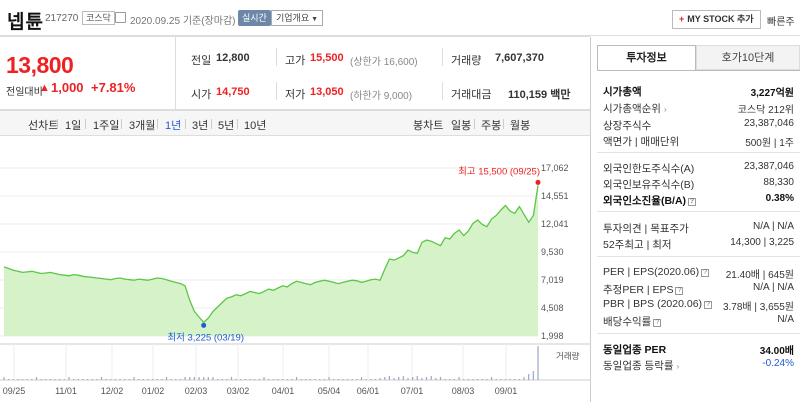 The image size is (800, 402). What do you see at coordinates (112, 391) in the screenshot?
I see `x-tick-label: 12/02` at bounding box center [112, 391].